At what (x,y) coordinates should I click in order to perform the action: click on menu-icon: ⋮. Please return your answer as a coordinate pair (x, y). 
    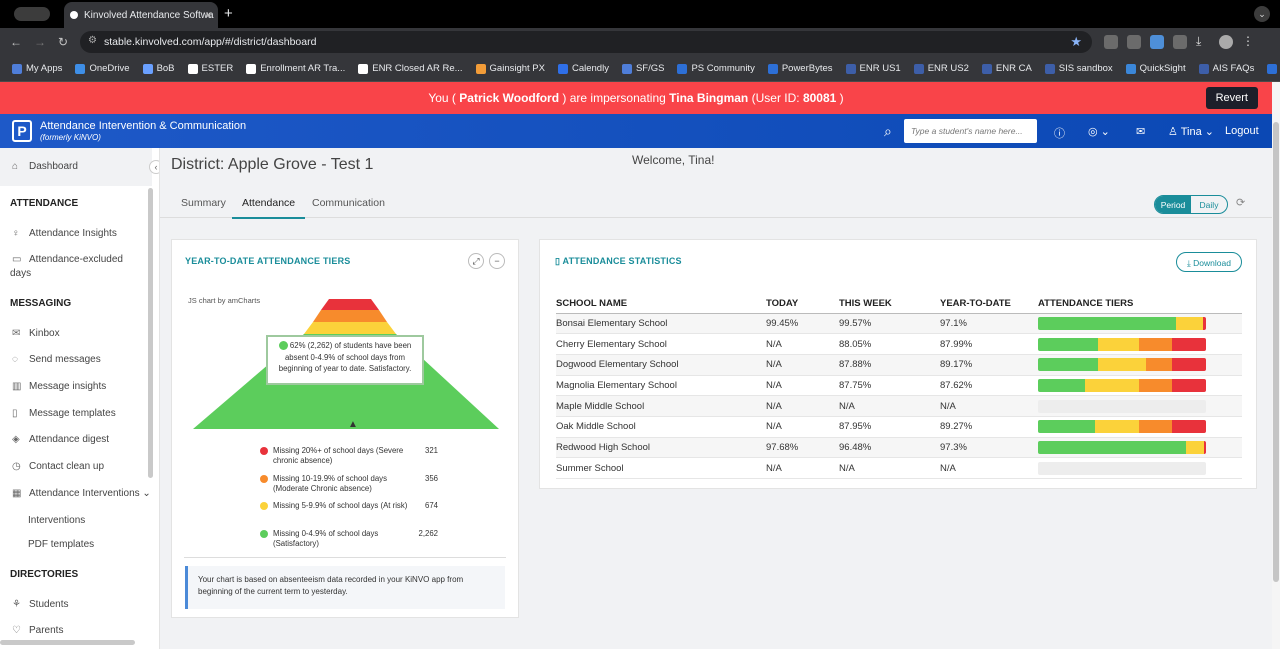
    Looking at the image, I should click on (1248, 41).